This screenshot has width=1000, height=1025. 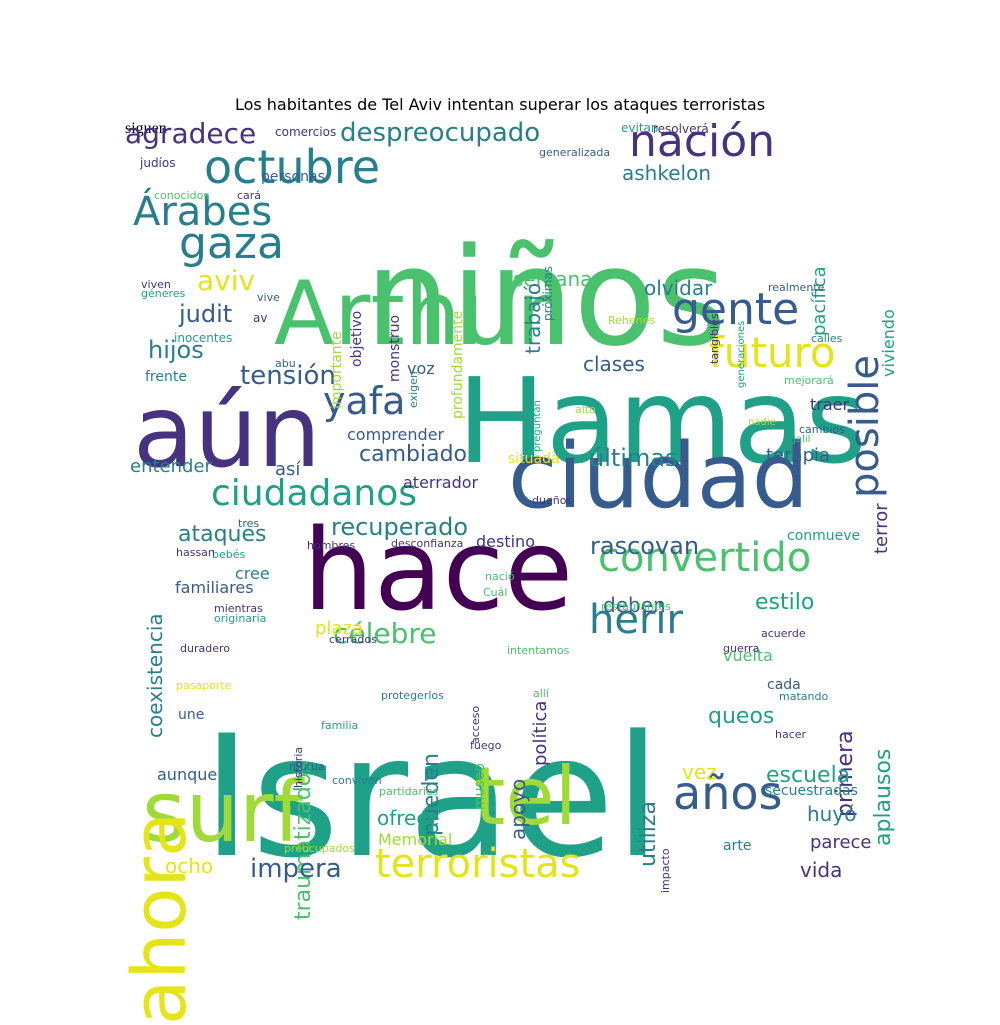 I want to click on word: nació, so click(x=500, y=576).